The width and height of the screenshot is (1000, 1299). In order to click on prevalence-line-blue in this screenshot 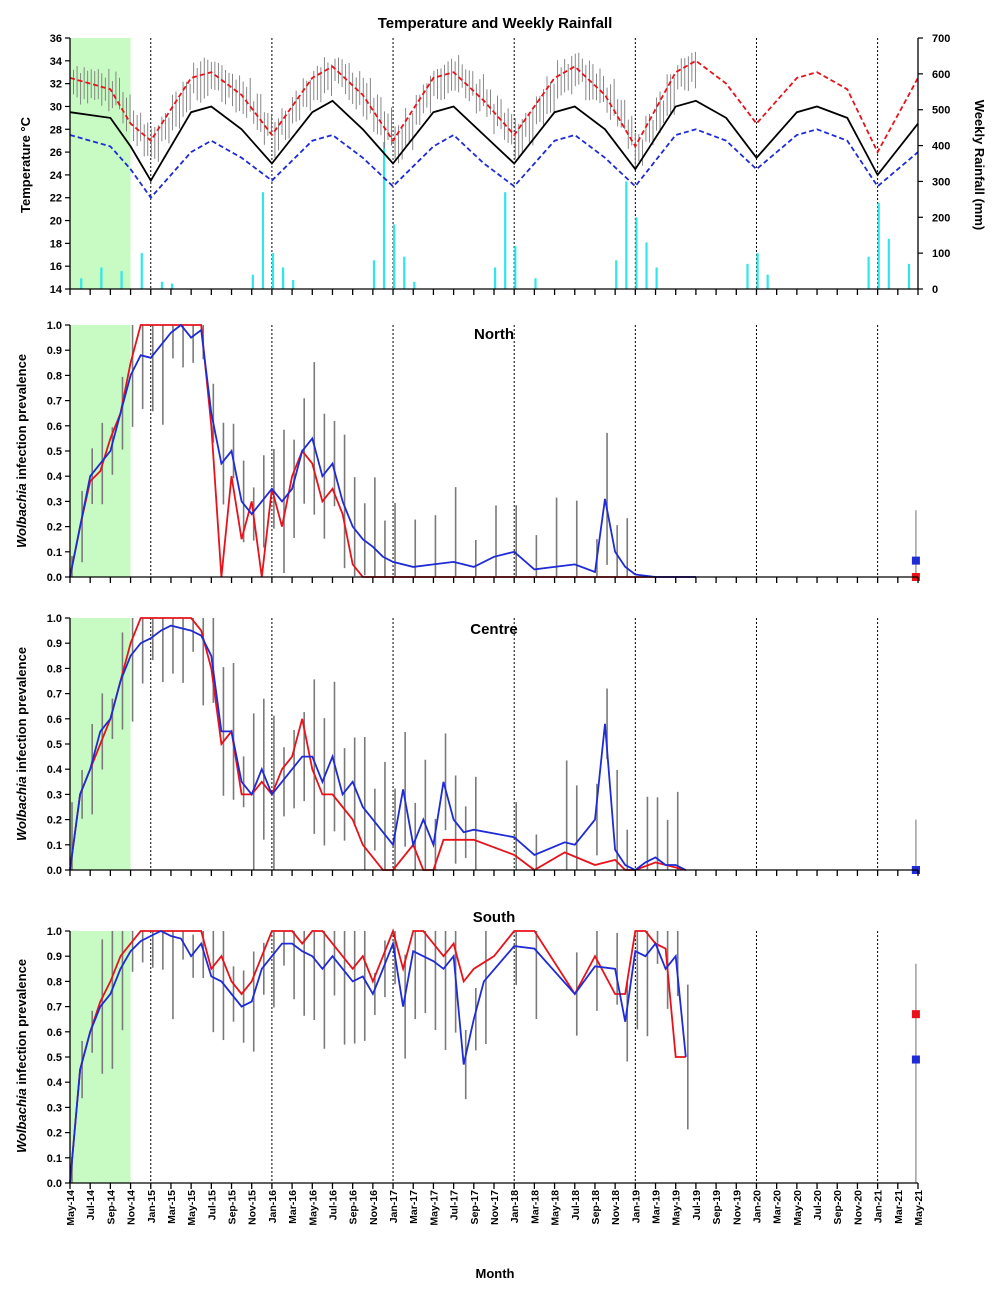, I will do `click(378, 748)`.